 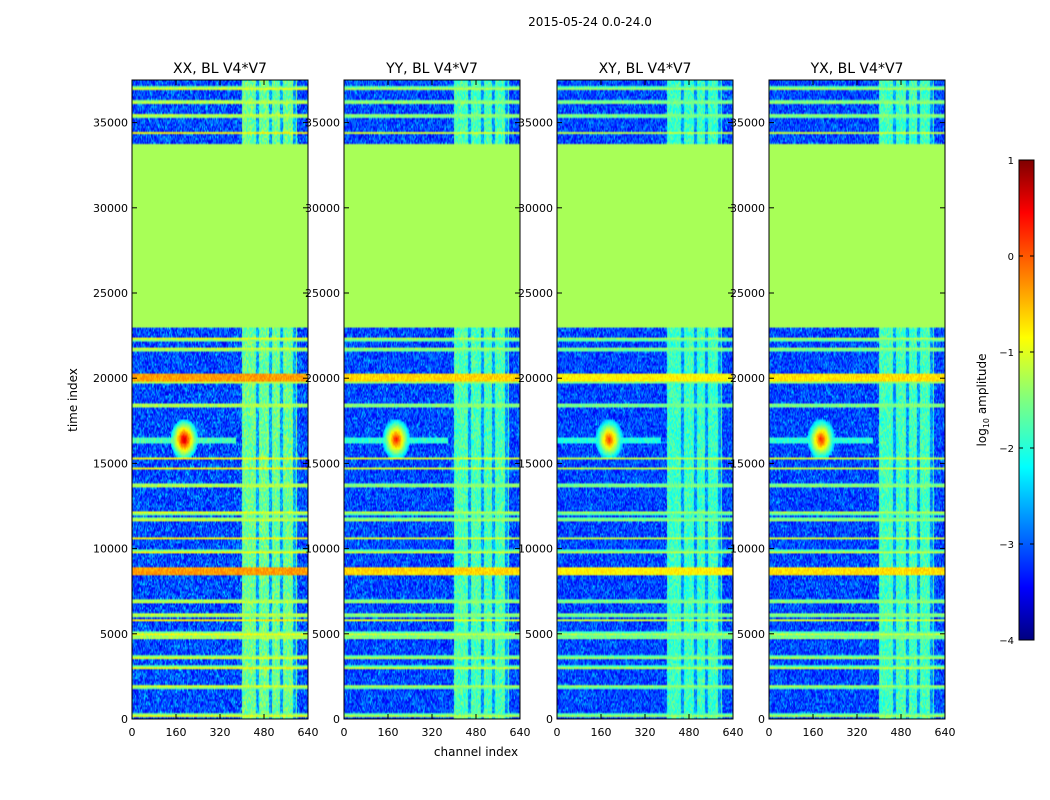 What do you see at coordinates (1016, 401) in the screenshot?
I see `colorbar-ticks: 1 0 −1 −2 −3 −4` at bounding box center [1016, 401].